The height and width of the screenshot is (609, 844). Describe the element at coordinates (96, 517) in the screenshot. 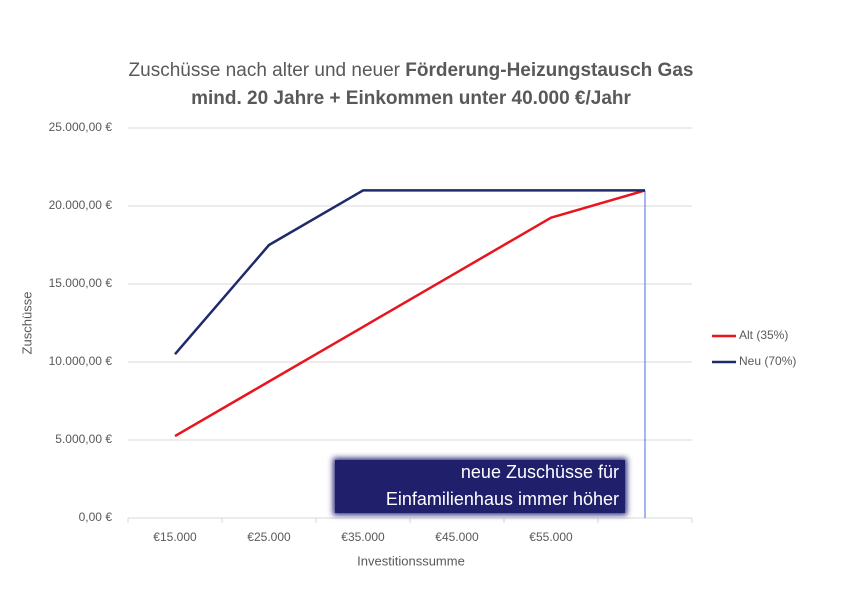

I see `y-tick-label: 0,00 €` at that location.